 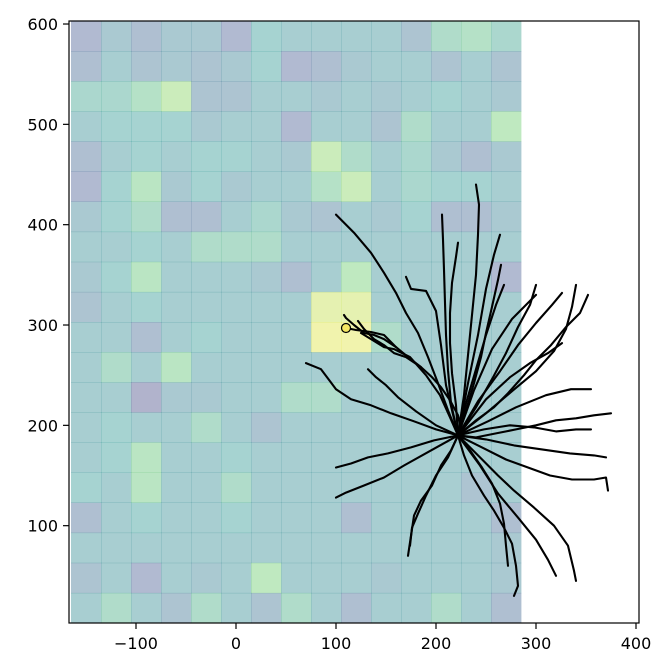 What do you see at coordinates (336, 643) in the screenshot?
I see `x-tick-label: 100` at bounding box center [336, 643].